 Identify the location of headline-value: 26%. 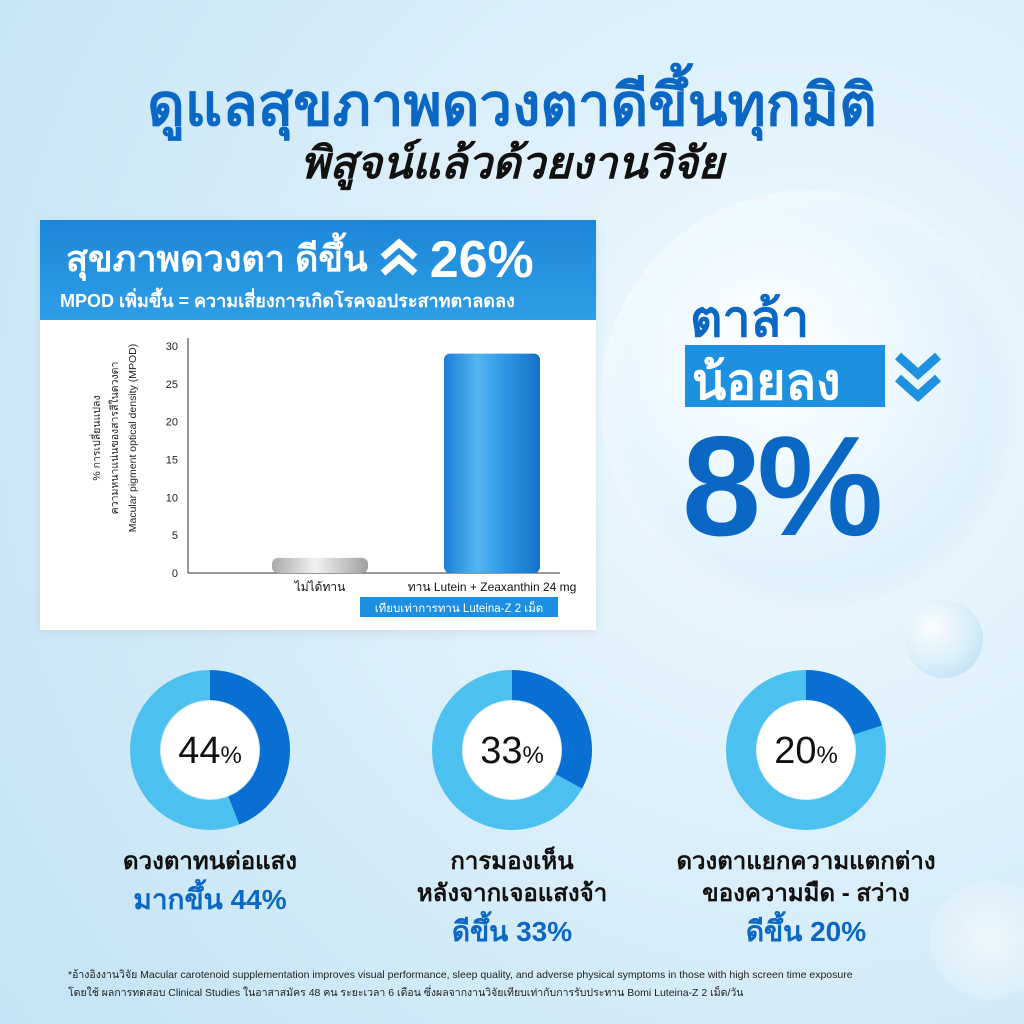
(481, 260).